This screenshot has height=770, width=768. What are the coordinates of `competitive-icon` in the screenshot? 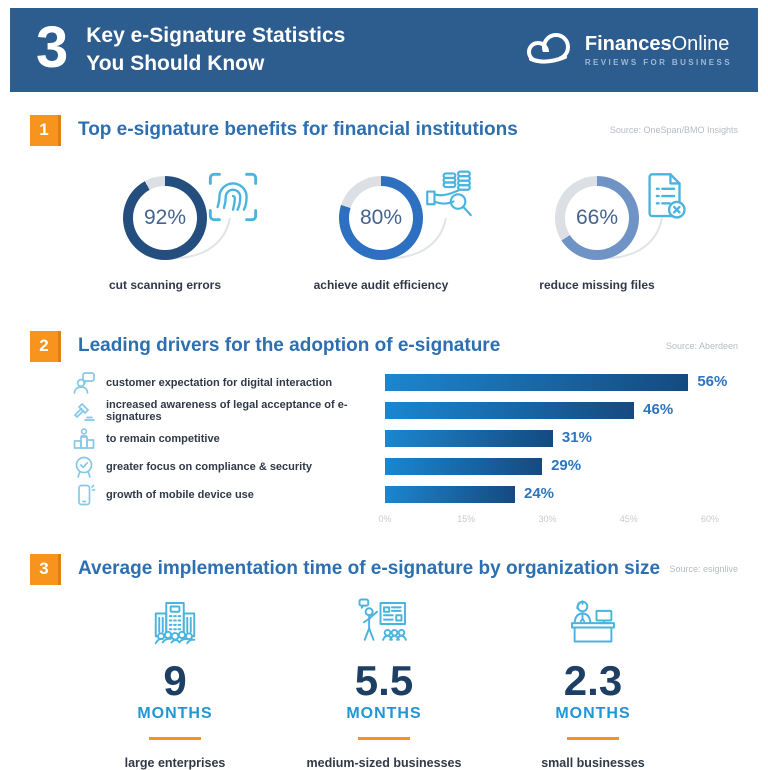 It's located at (85, 439).